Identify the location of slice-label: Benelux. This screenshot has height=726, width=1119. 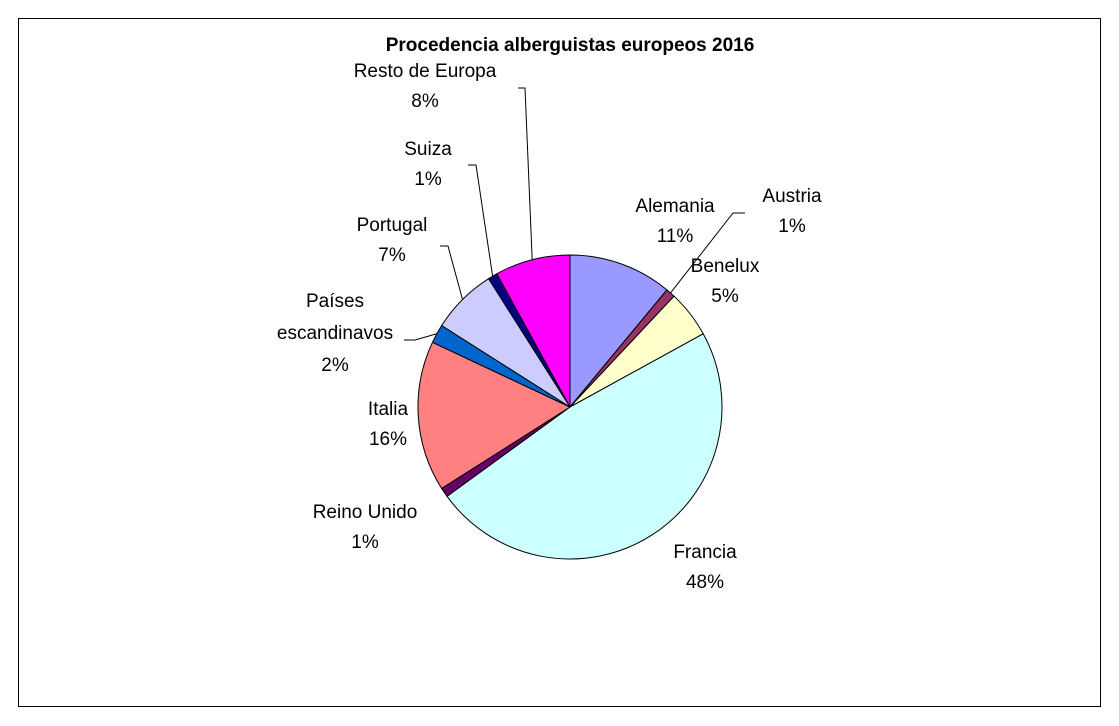
(725, 266).